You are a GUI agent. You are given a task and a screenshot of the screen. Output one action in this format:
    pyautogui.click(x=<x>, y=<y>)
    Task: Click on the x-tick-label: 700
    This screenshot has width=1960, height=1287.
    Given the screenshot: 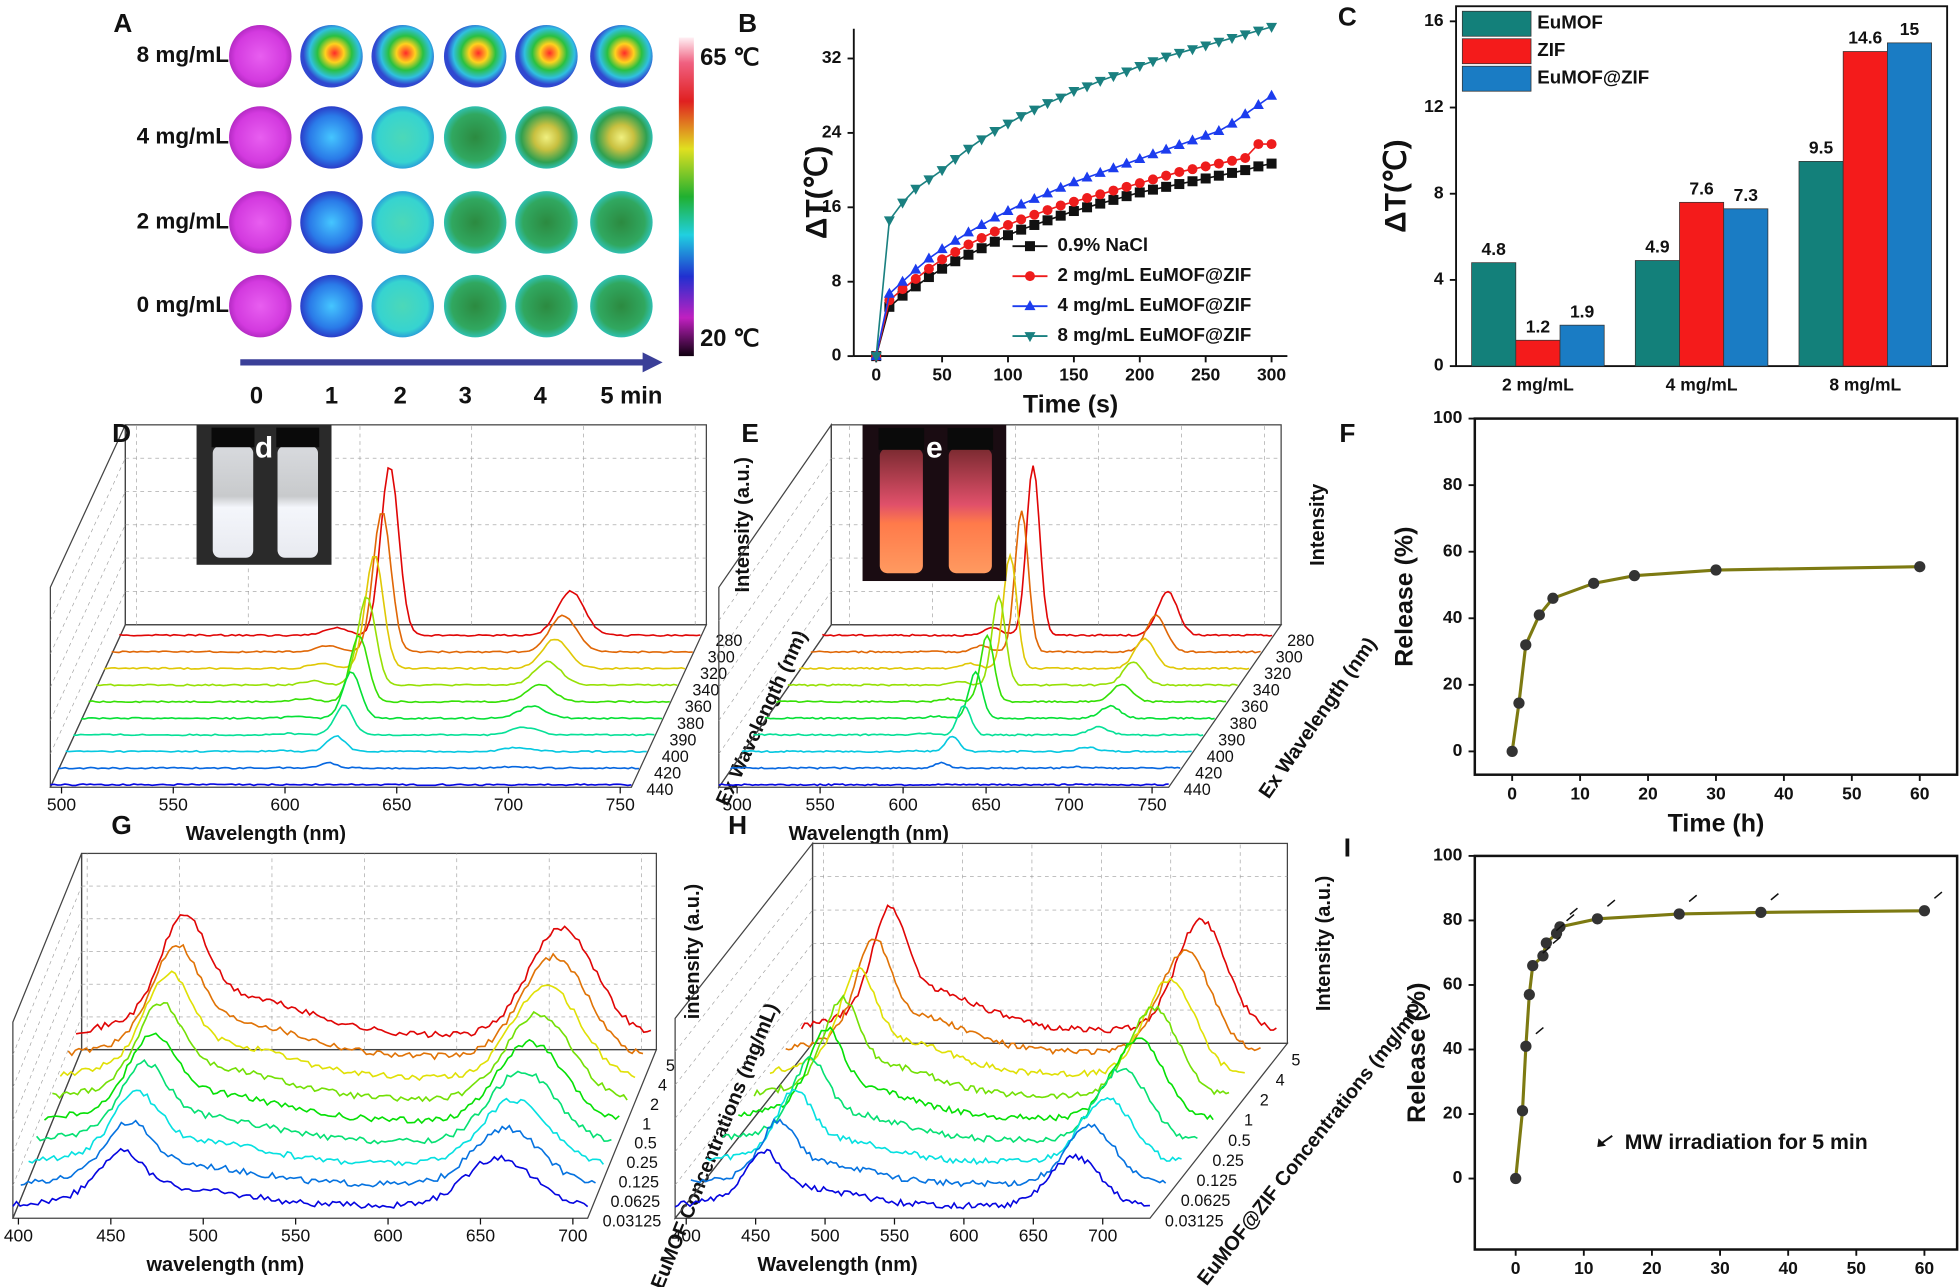 What is the action you would take?
    pyautogui.click(x=508, y=805)
    